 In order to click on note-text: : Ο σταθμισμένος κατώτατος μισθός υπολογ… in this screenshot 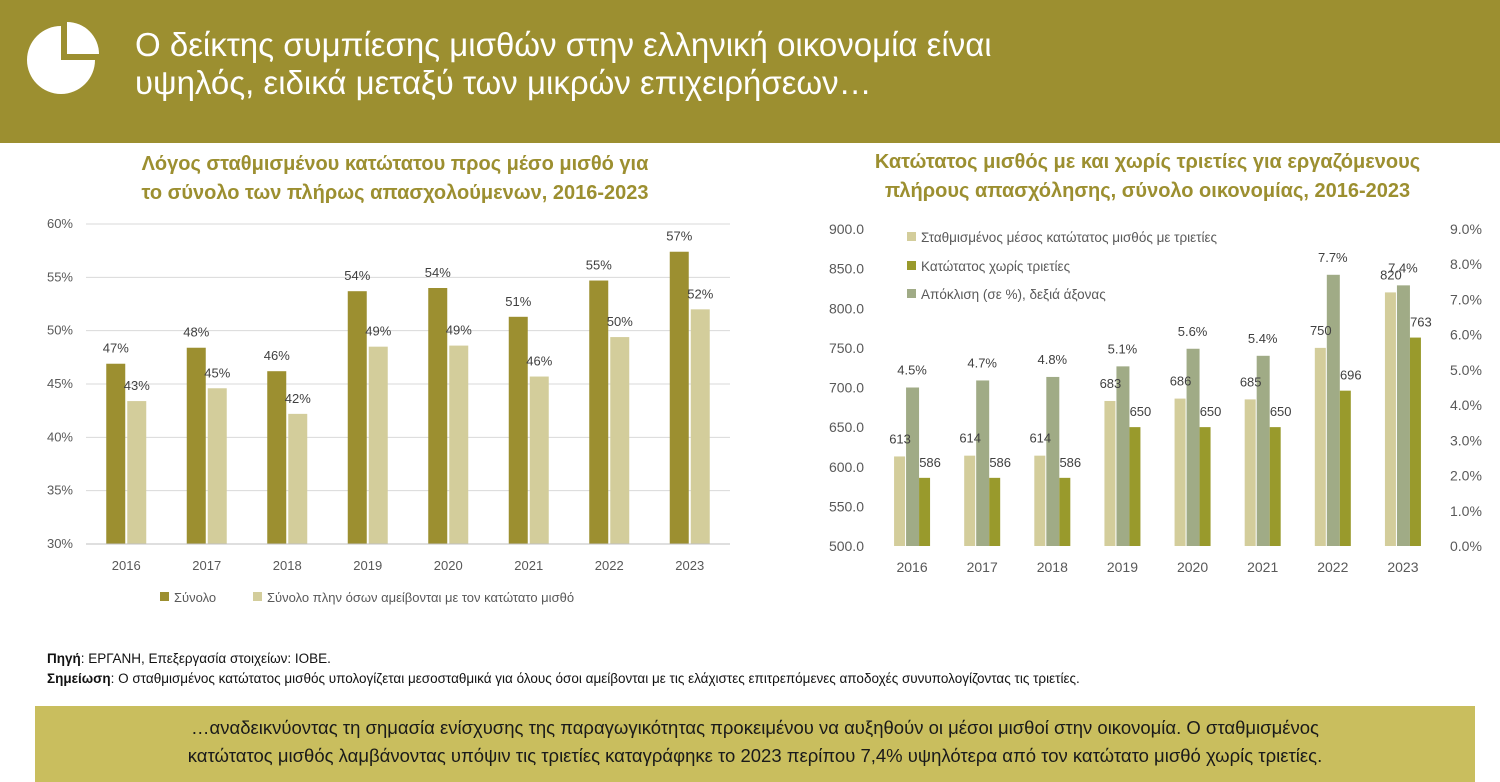, I will do `click(595, 678)`.